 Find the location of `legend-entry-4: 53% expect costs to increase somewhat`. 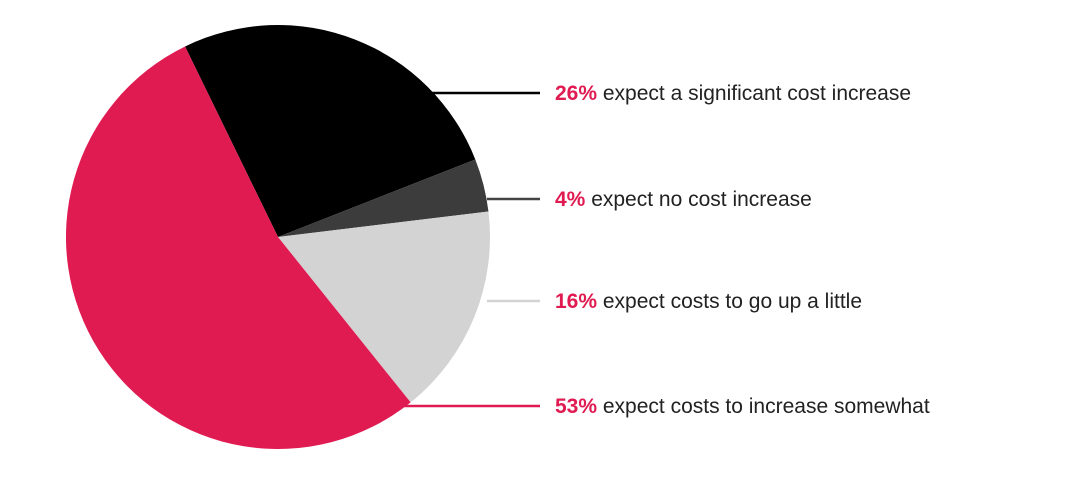

legend-entry-4: 53% expect costs to increase somewhat is located at coordinates (742, 406).